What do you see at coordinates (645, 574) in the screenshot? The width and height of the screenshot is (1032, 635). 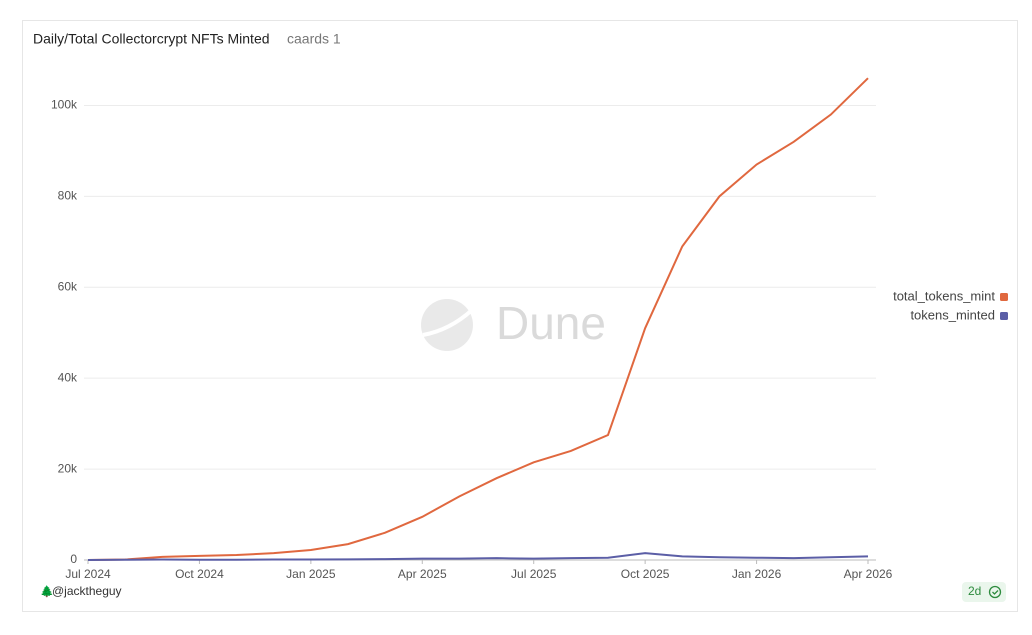 I see `x-tick-label: Oct 2025` at bounding box center [645, 574].